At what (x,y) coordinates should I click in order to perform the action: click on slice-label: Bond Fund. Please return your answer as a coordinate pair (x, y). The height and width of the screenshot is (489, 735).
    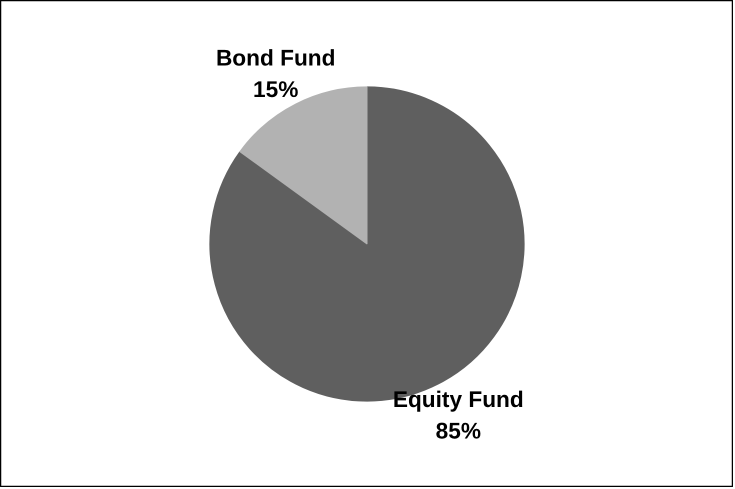
    Looking at the image, I should click on (276, 57).